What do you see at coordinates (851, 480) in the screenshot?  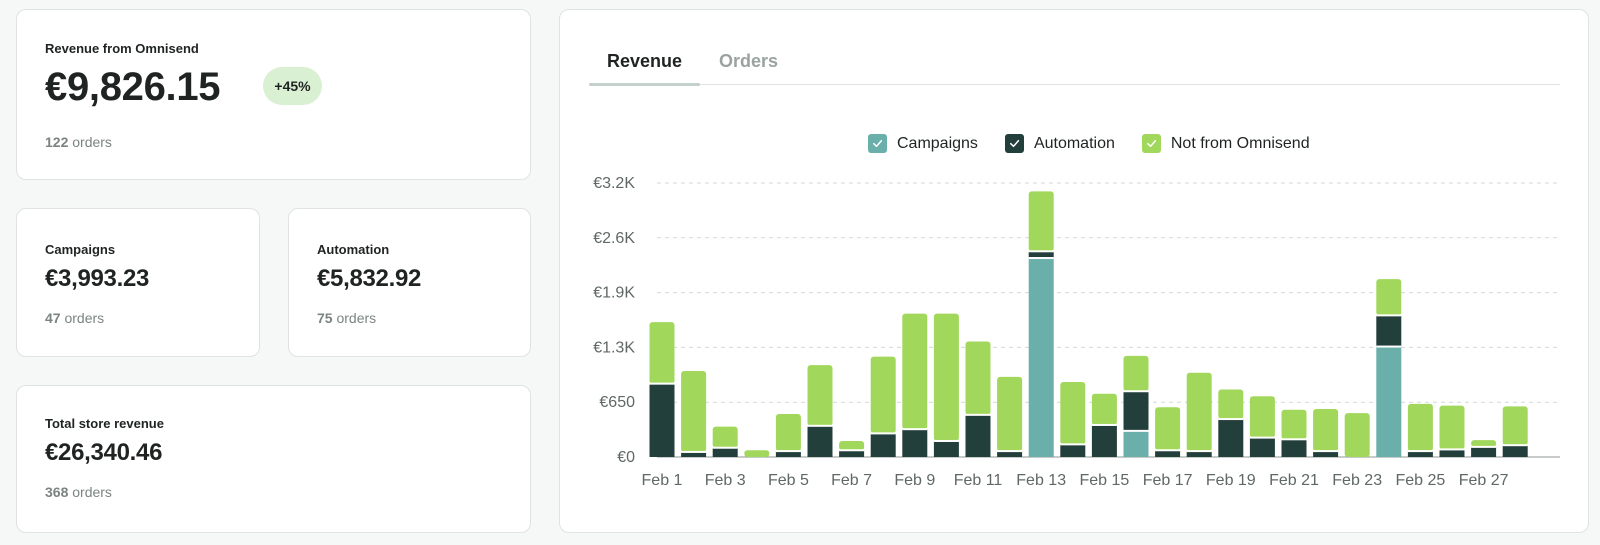 I see `x-tick-label: Feb 7` at bounding box center [851, 480].